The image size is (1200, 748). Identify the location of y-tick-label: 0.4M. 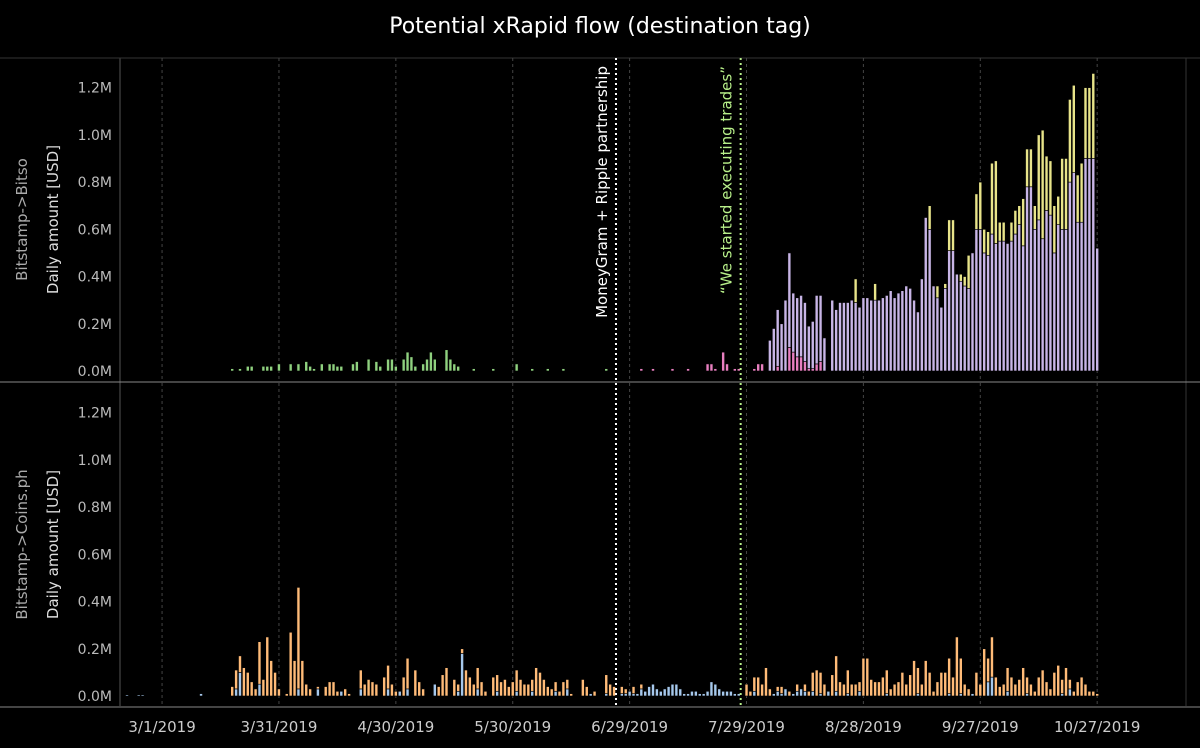
(95, 603).